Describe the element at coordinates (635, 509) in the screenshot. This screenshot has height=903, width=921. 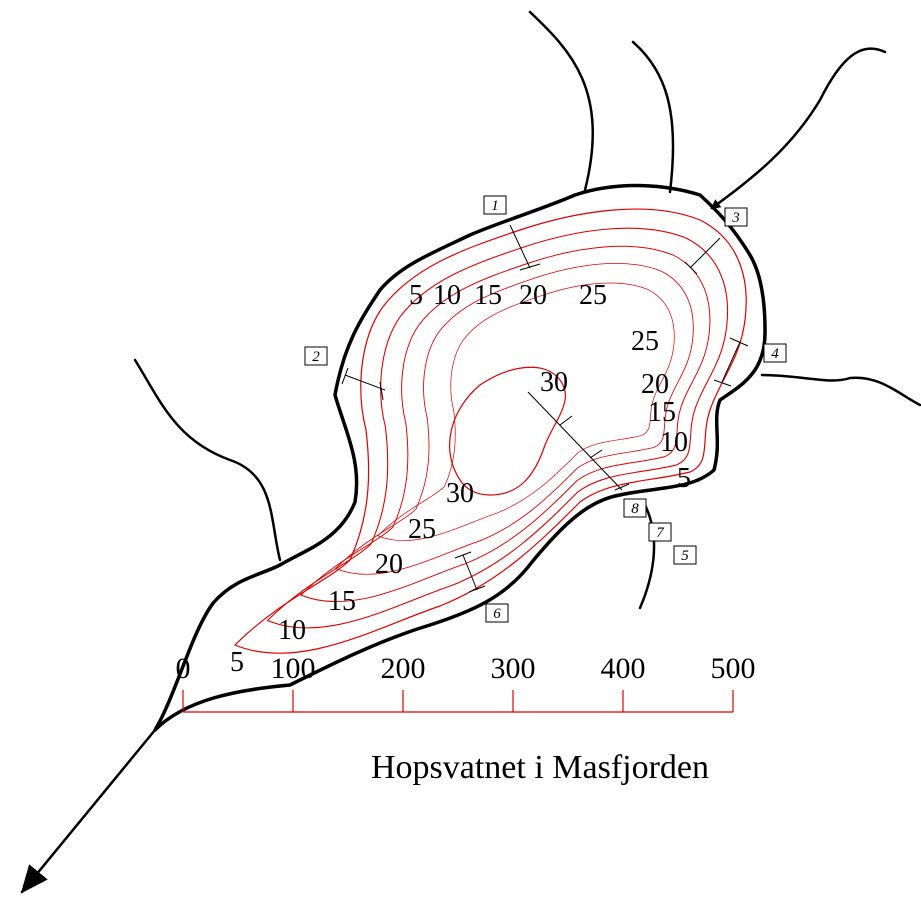
I see `station-label: 8` at that location.